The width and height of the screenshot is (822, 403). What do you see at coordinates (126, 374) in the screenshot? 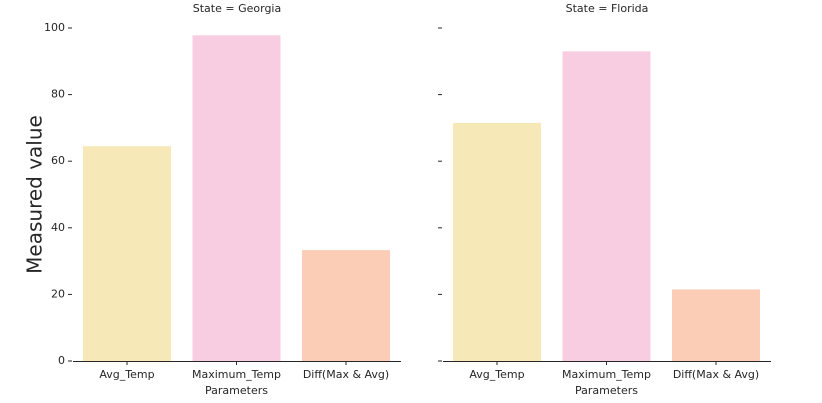
I see `x-tick-label-0-0: Avg_Temp` at bounding box center [126, 374].